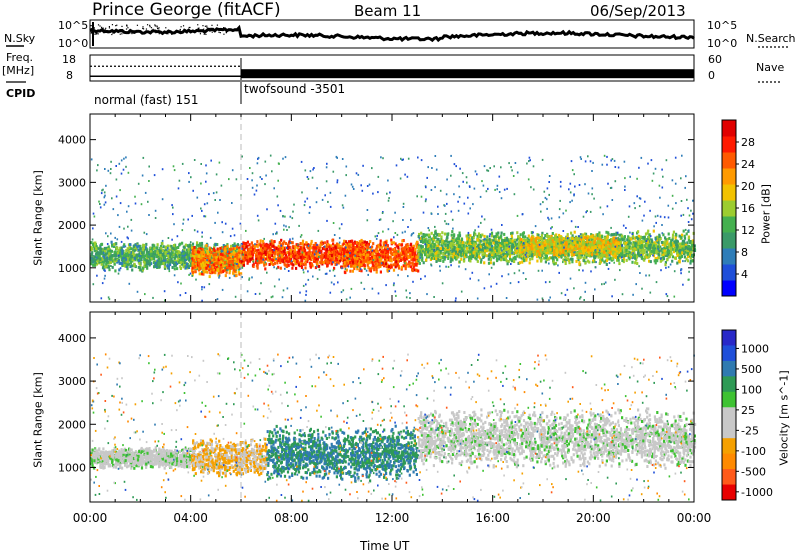 The height and width of the screenshot is (554, 800). What do you see at coordinates (295, 89) in the screenshot?
I see `cpid-mode-2: twofsound -3501` at bounding box center [295, 89].